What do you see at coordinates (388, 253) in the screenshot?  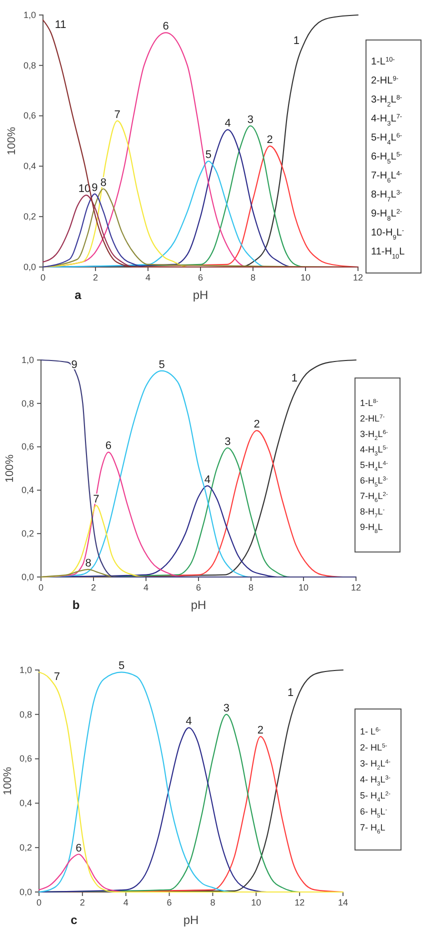 I see `text: 11-H$_{10}$L` at bounding box center [388, 253].